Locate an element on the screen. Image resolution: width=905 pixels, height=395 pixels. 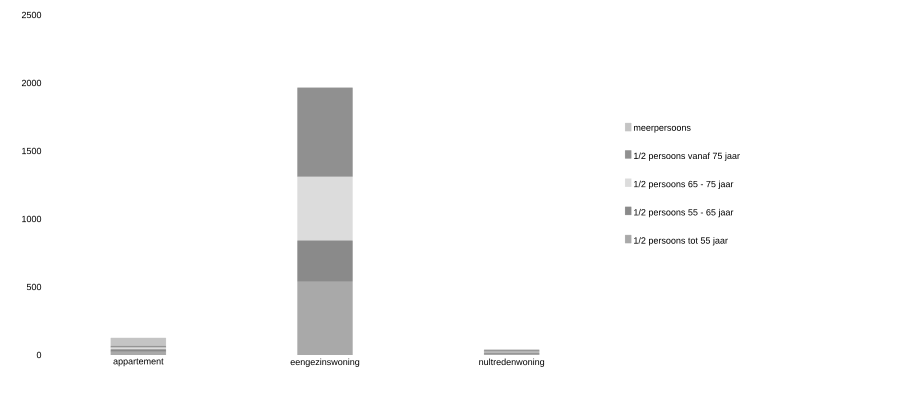
y-tick-label: 0 is located at coordinates (39, 355).